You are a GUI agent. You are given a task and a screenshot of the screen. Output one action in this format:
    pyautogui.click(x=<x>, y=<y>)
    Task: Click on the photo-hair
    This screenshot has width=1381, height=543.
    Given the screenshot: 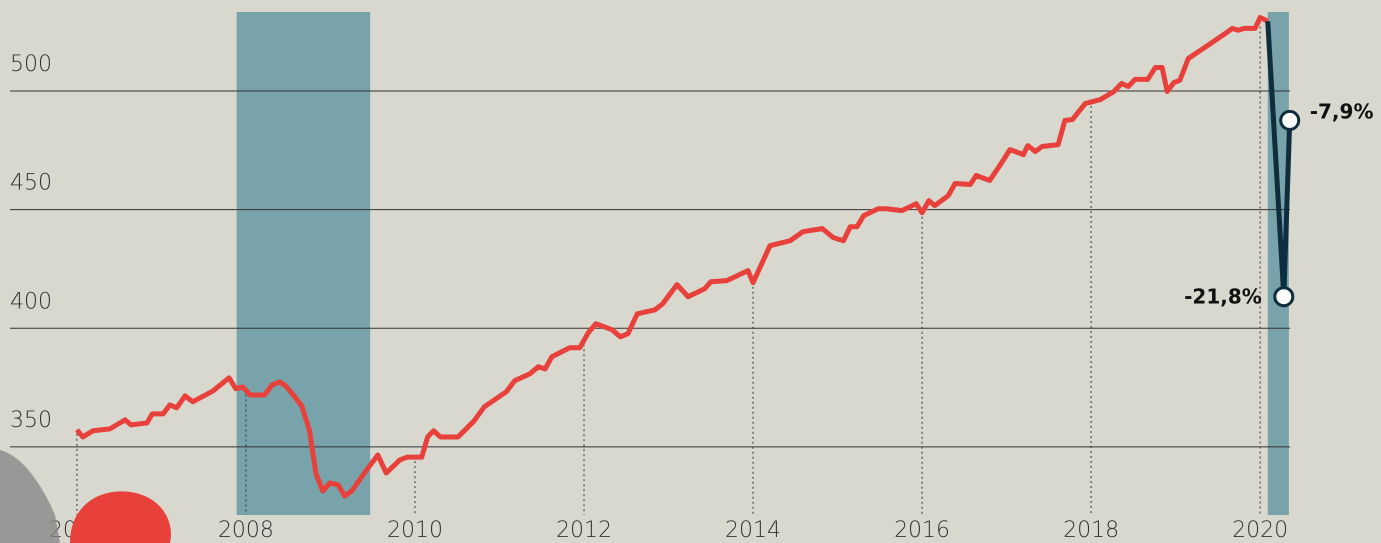 What is the action you would take?
    pyautogui.click(x=30, y=496)
    